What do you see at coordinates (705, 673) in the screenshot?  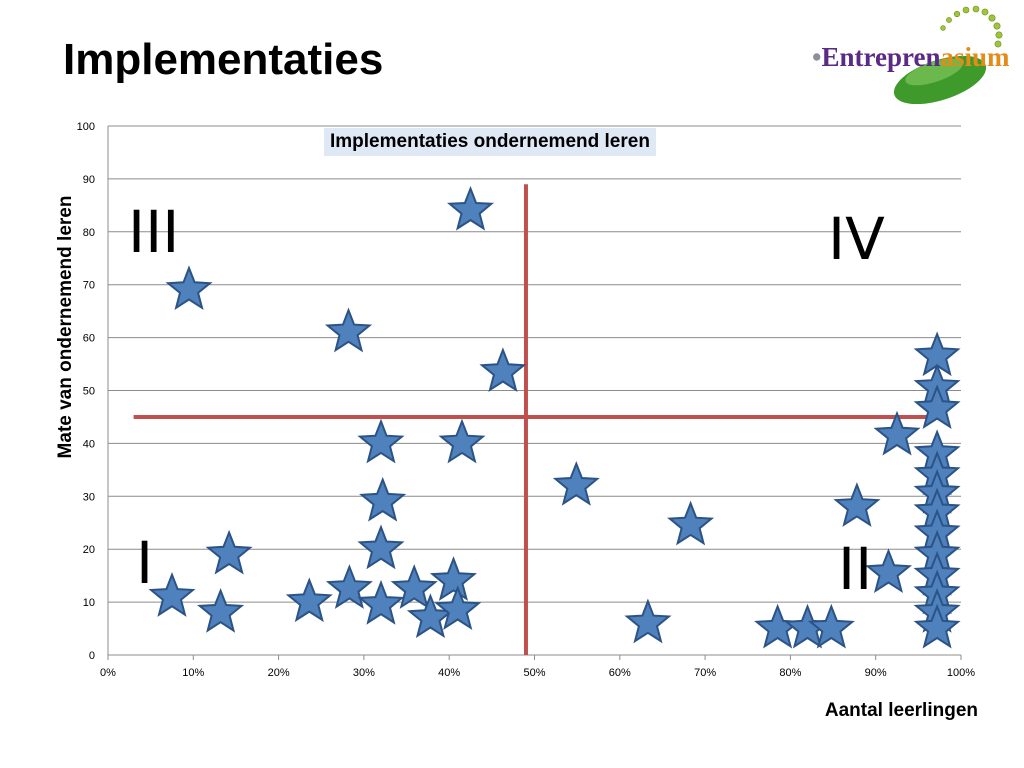 I see `x-tick-label: 70%` at bounding box center [705, 673].